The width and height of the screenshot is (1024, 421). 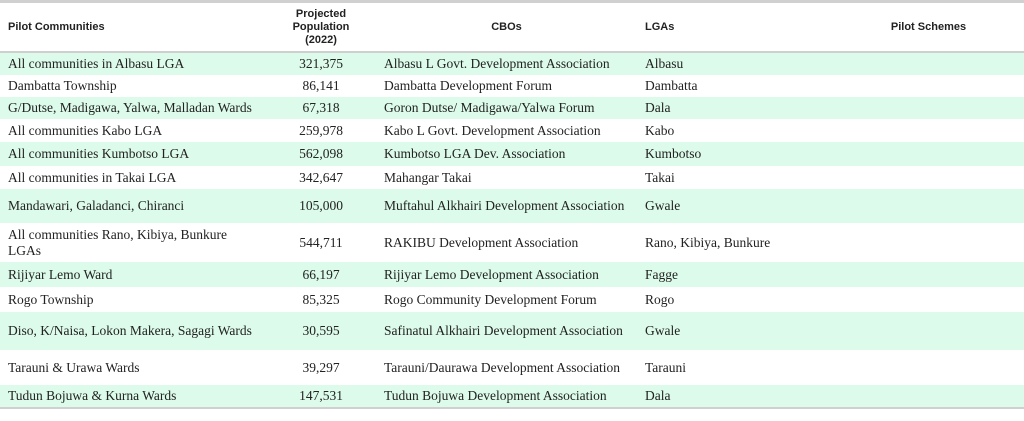 What do you see at coordinates (133, 63) in the screenshot?
I see `community-cell: All communities in Albasu LGA` at bounding box center [133, 63].